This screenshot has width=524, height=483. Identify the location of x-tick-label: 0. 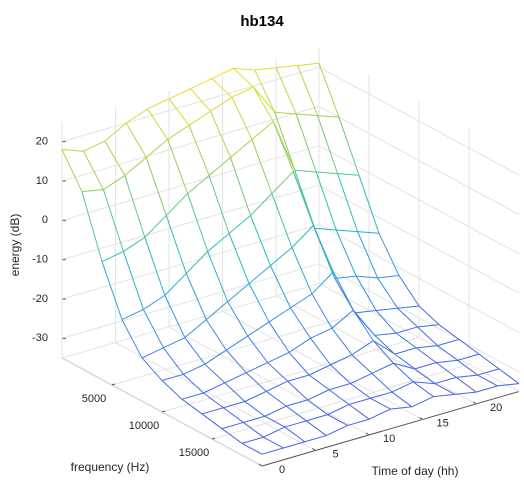
(282, 470).